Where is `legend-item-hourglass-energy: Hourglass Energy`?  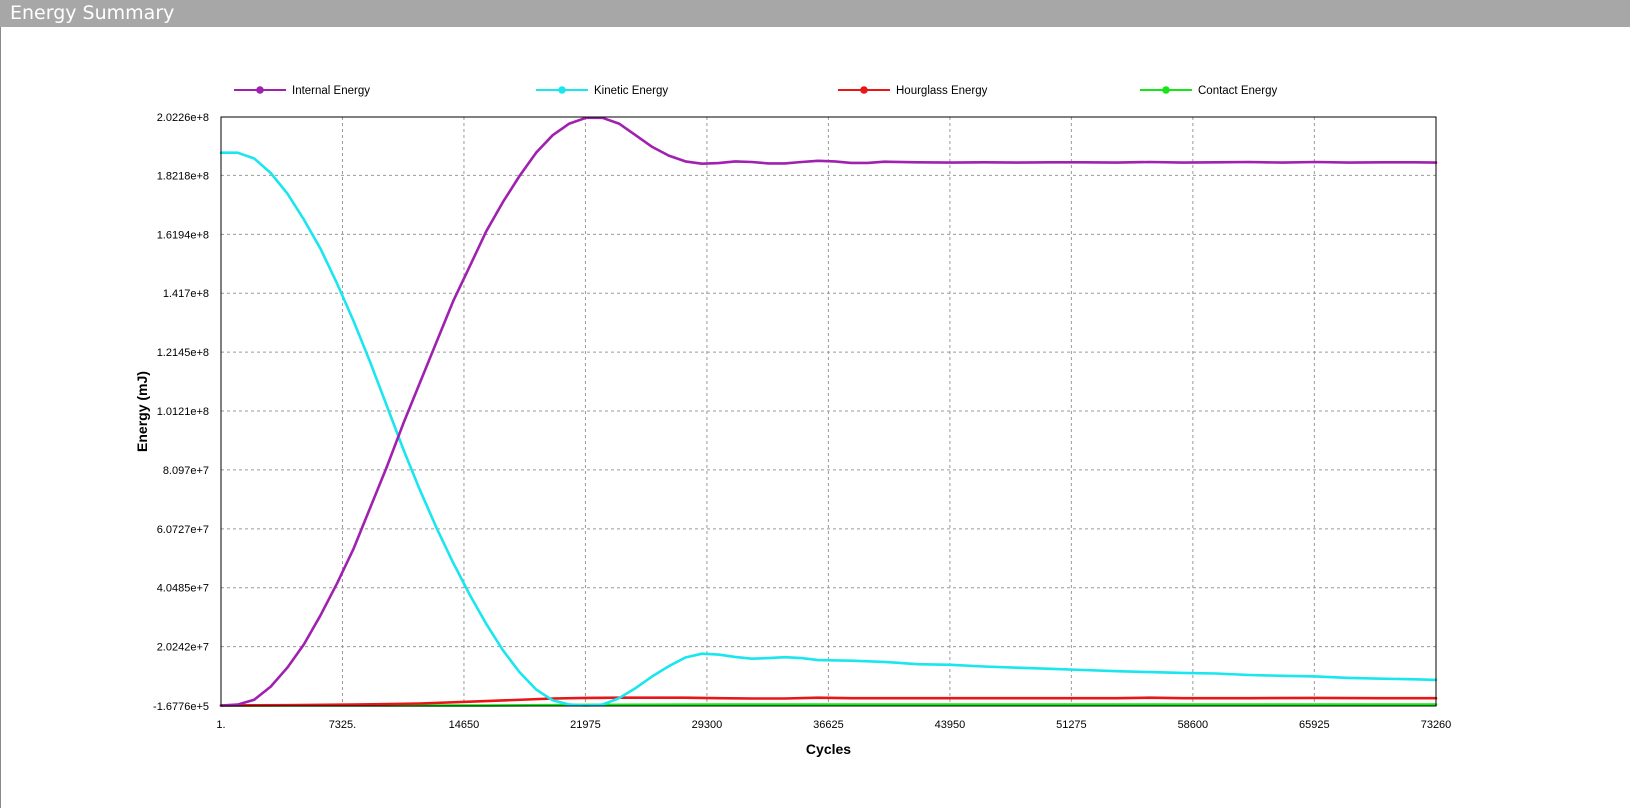 legend-item-hourglass-energy: Hourglass Energy is located at coordinates (913, 91).